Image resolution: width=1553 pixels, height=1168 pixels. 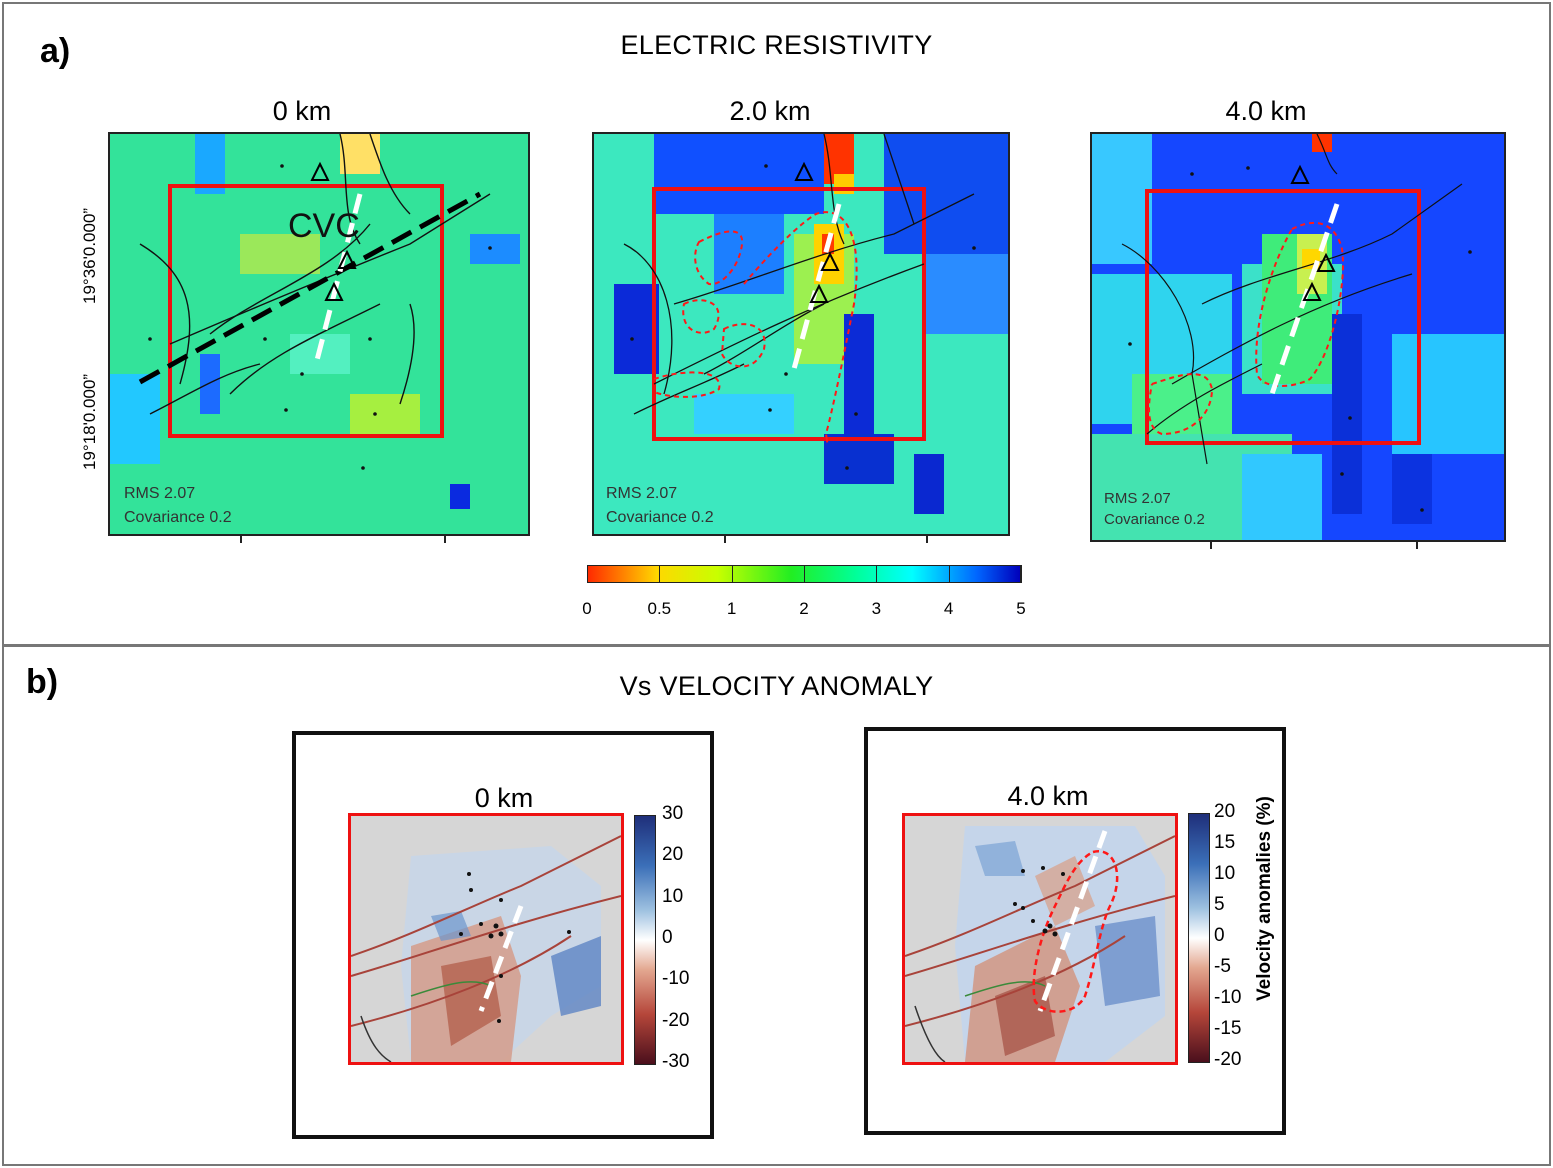 What do you see at coordinates (804, 608) in the screenshot?
I see `colorbar-tick-label: 2` at bounding box center [804, 608].